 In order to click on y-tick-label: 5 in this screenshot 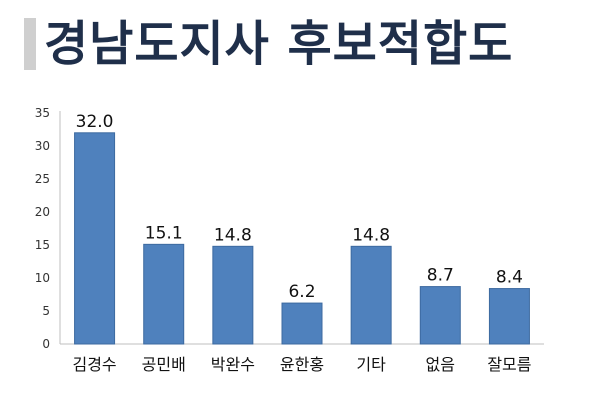, I will do `click(46, 311)`.